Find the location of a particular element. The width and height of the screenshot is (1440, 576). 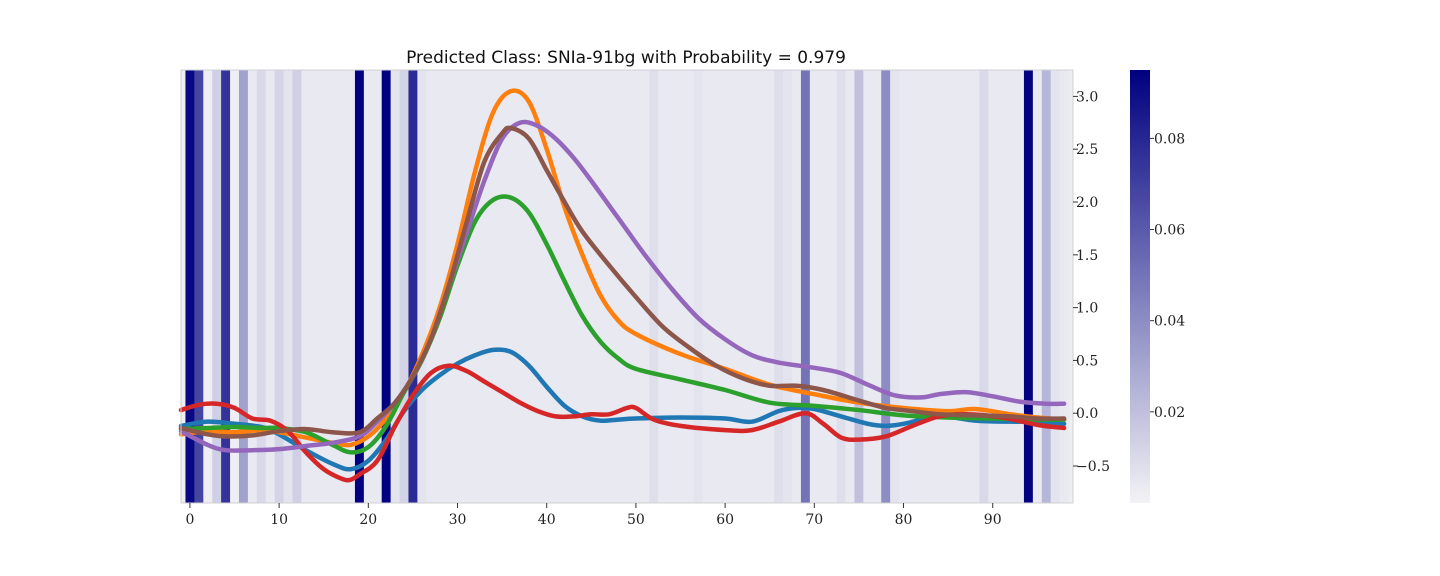

y-tick-label: 0.5 is located at coordinates (1087, 361).